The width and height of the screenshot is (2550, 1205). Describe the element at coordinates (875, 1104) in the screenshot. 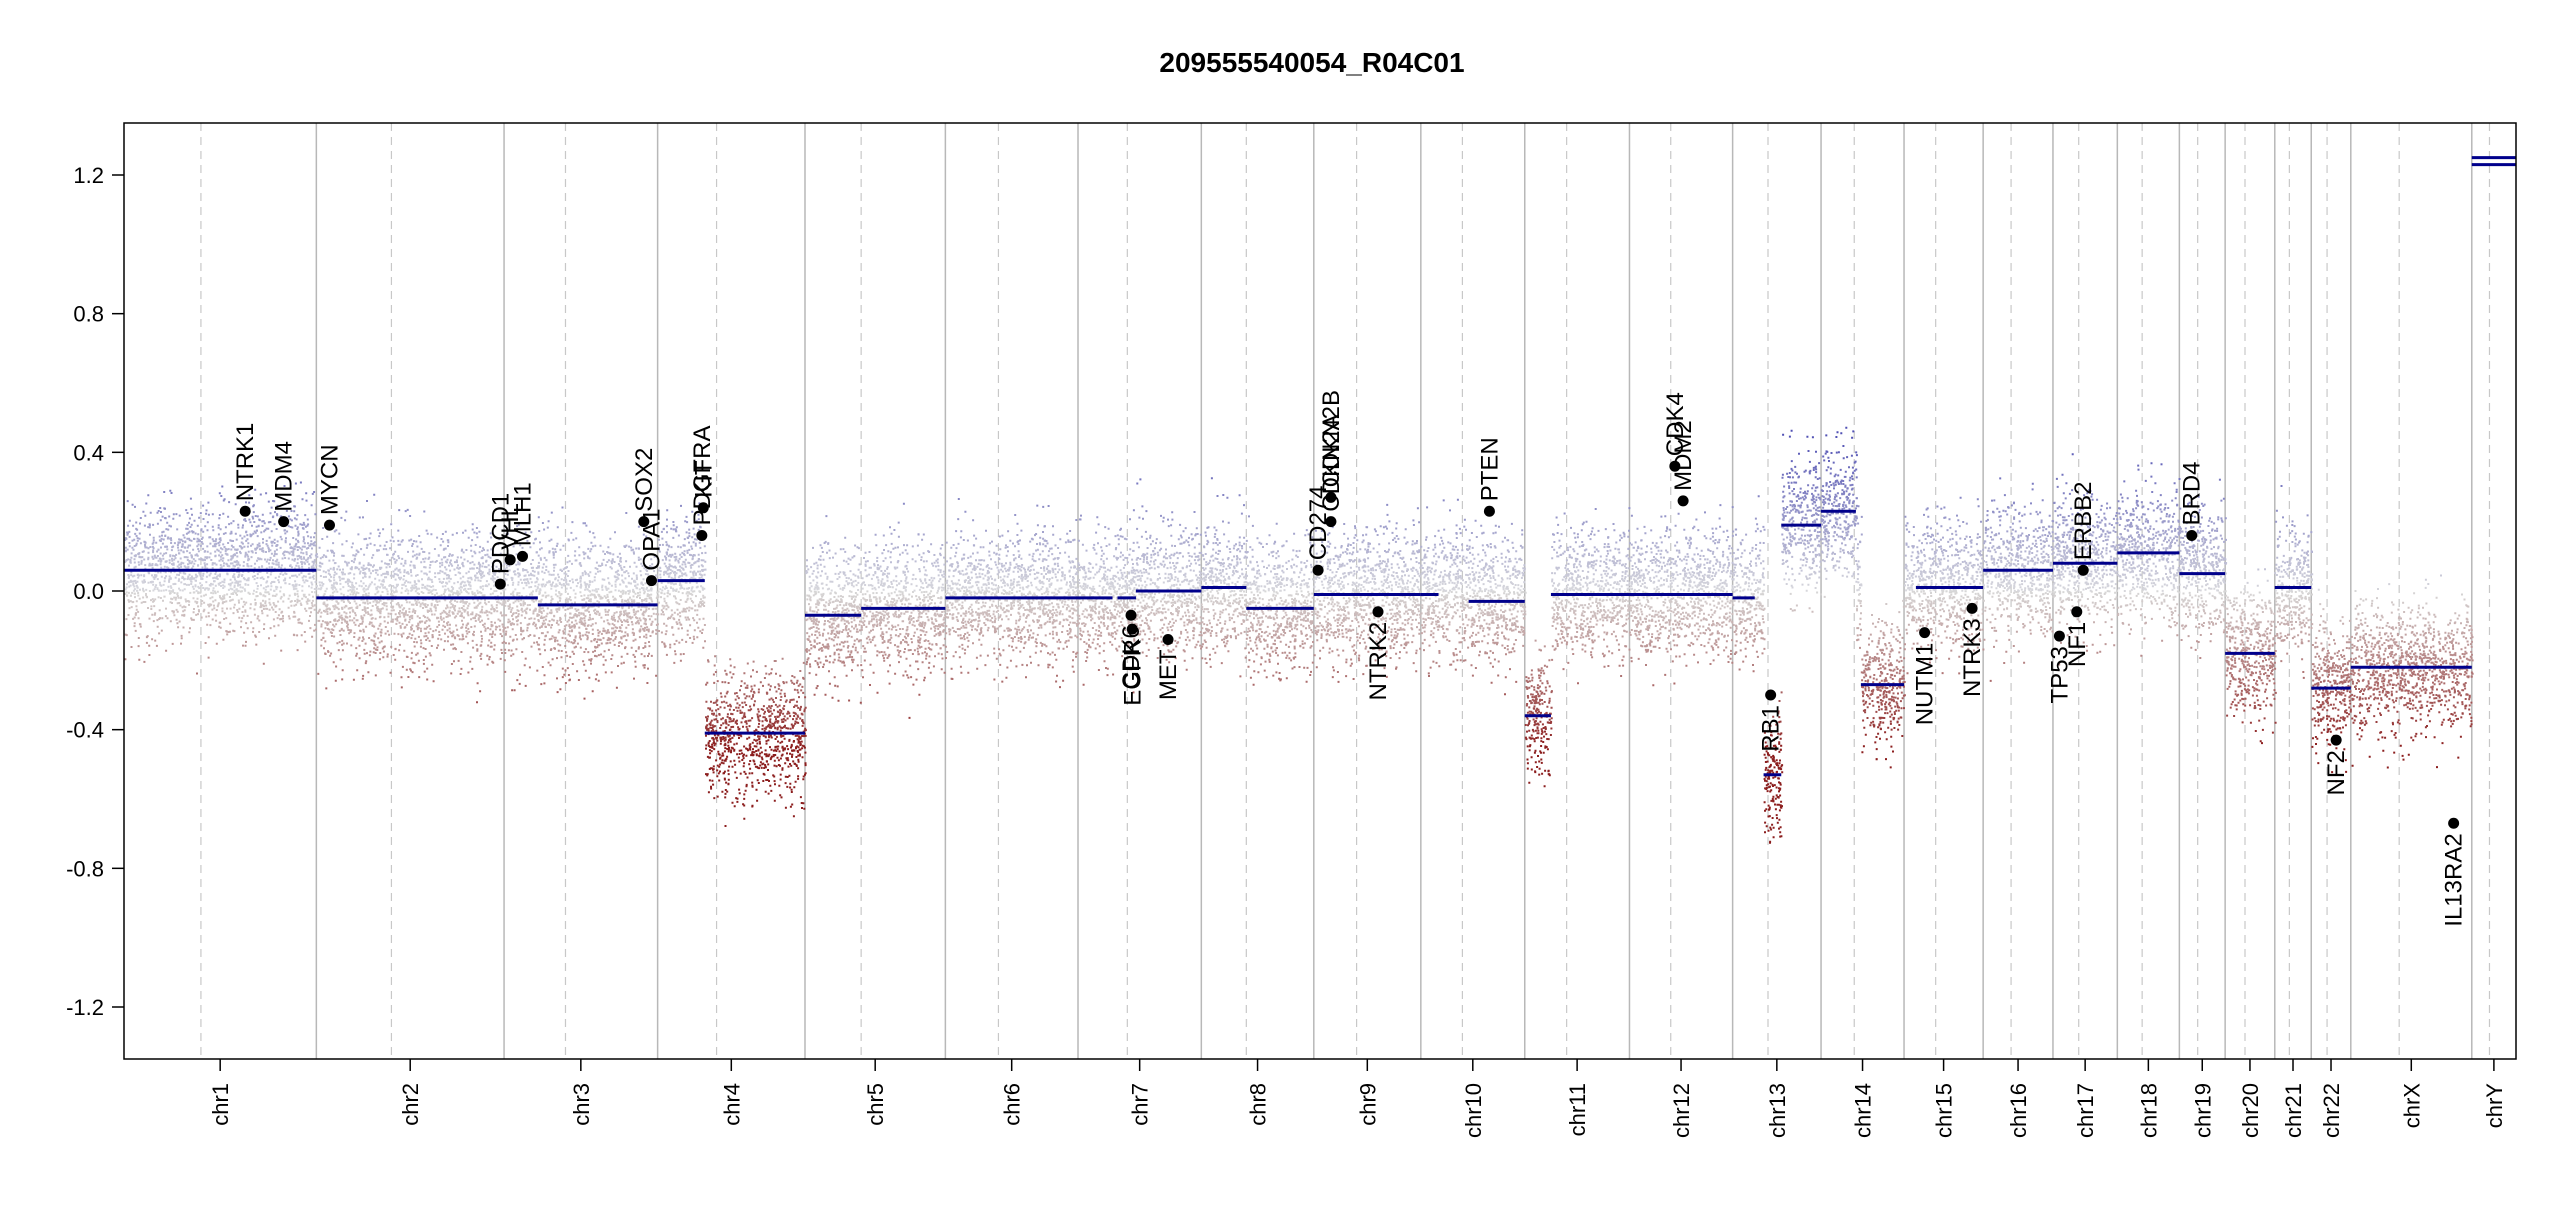

I see `x-tick-label: chr5` at that location.